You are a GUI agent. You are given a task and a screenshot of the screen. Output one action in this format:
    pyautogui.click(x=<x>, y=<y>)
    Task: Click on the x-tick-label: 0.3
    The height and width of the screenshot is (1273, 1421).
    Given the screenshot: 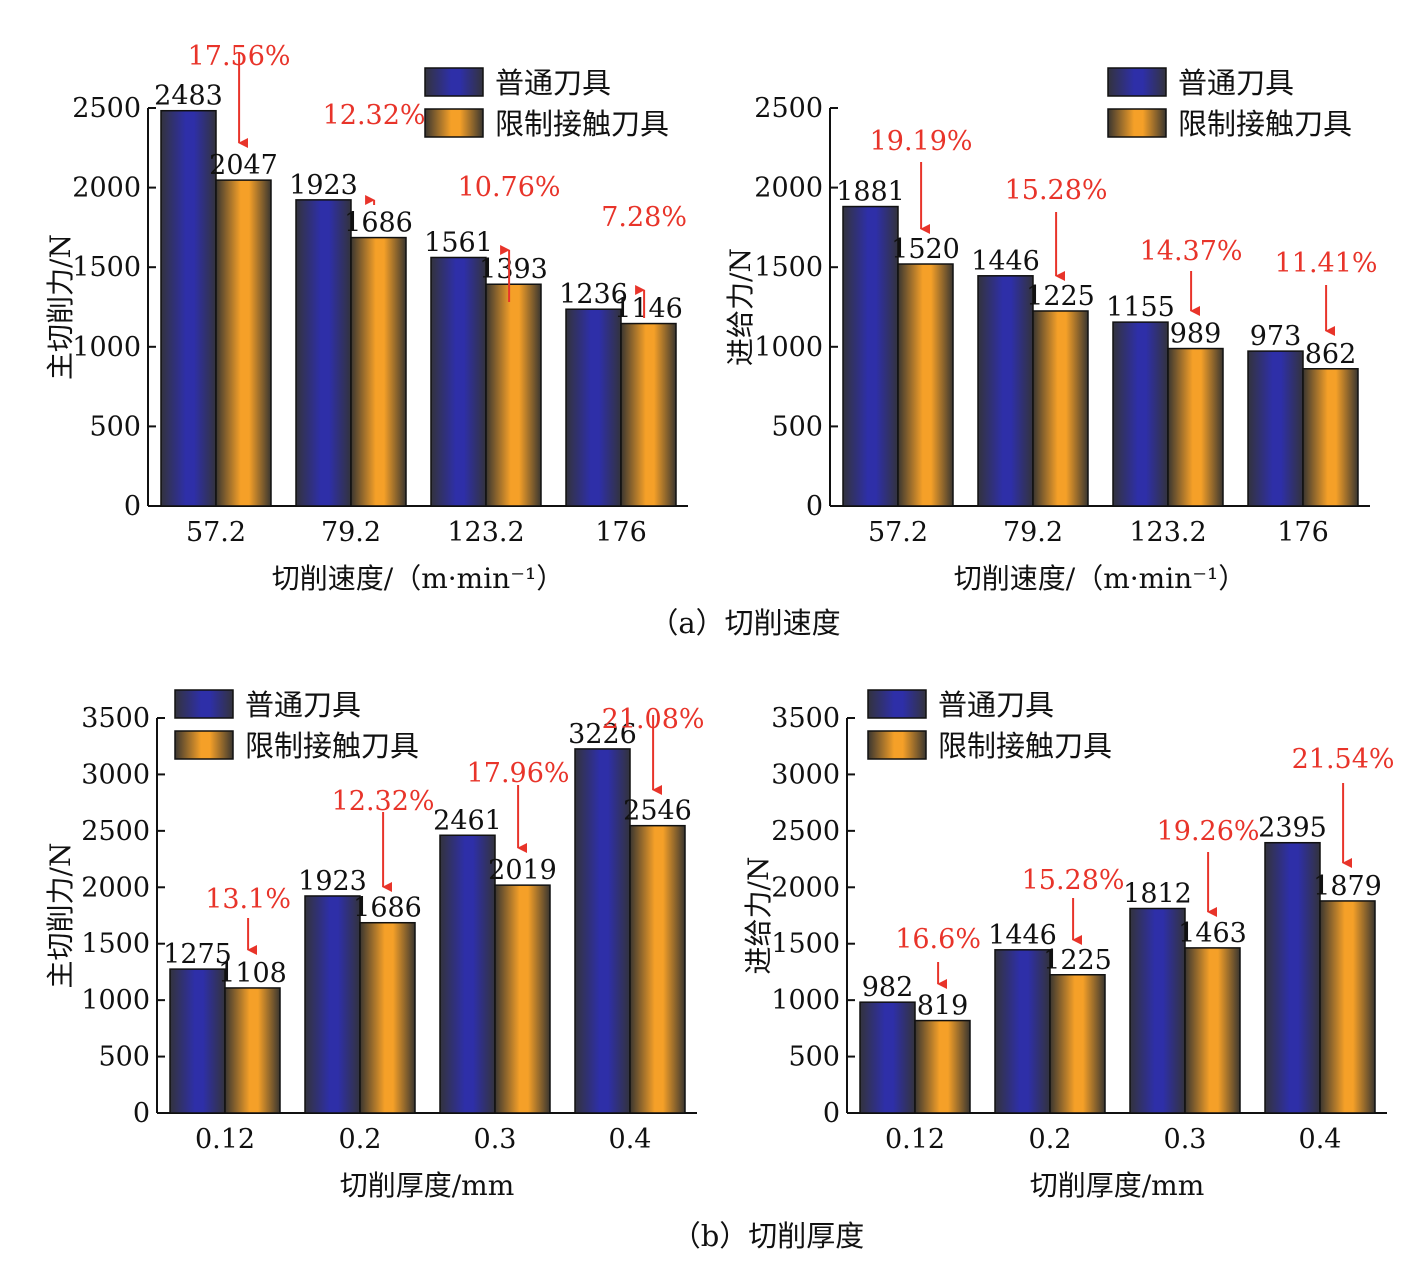 What is the action you would take?
    pyautogui.click(x=495, y=1139)
    